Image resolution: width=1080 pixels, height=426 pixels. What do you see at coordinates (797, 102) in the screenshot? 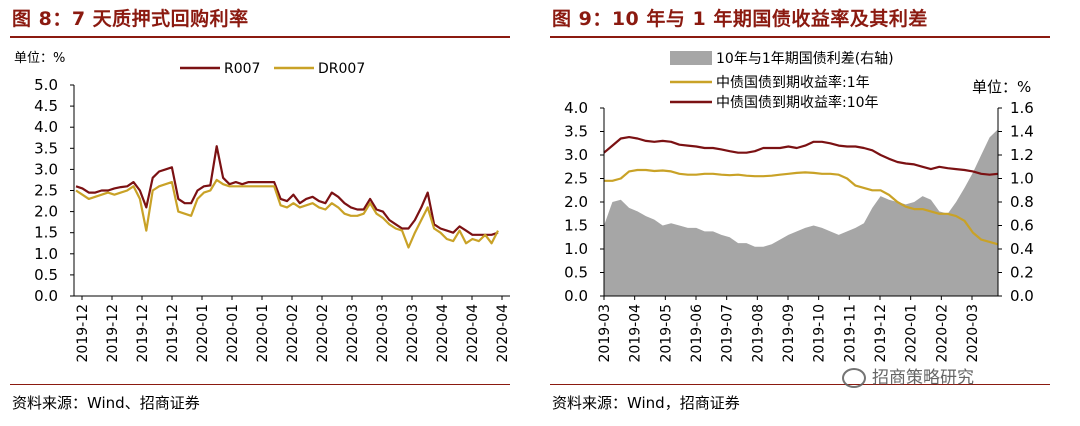
I see `legend-yield-10y-label: 中债国债到期收益率:10年` at bounding box center [797, 102].